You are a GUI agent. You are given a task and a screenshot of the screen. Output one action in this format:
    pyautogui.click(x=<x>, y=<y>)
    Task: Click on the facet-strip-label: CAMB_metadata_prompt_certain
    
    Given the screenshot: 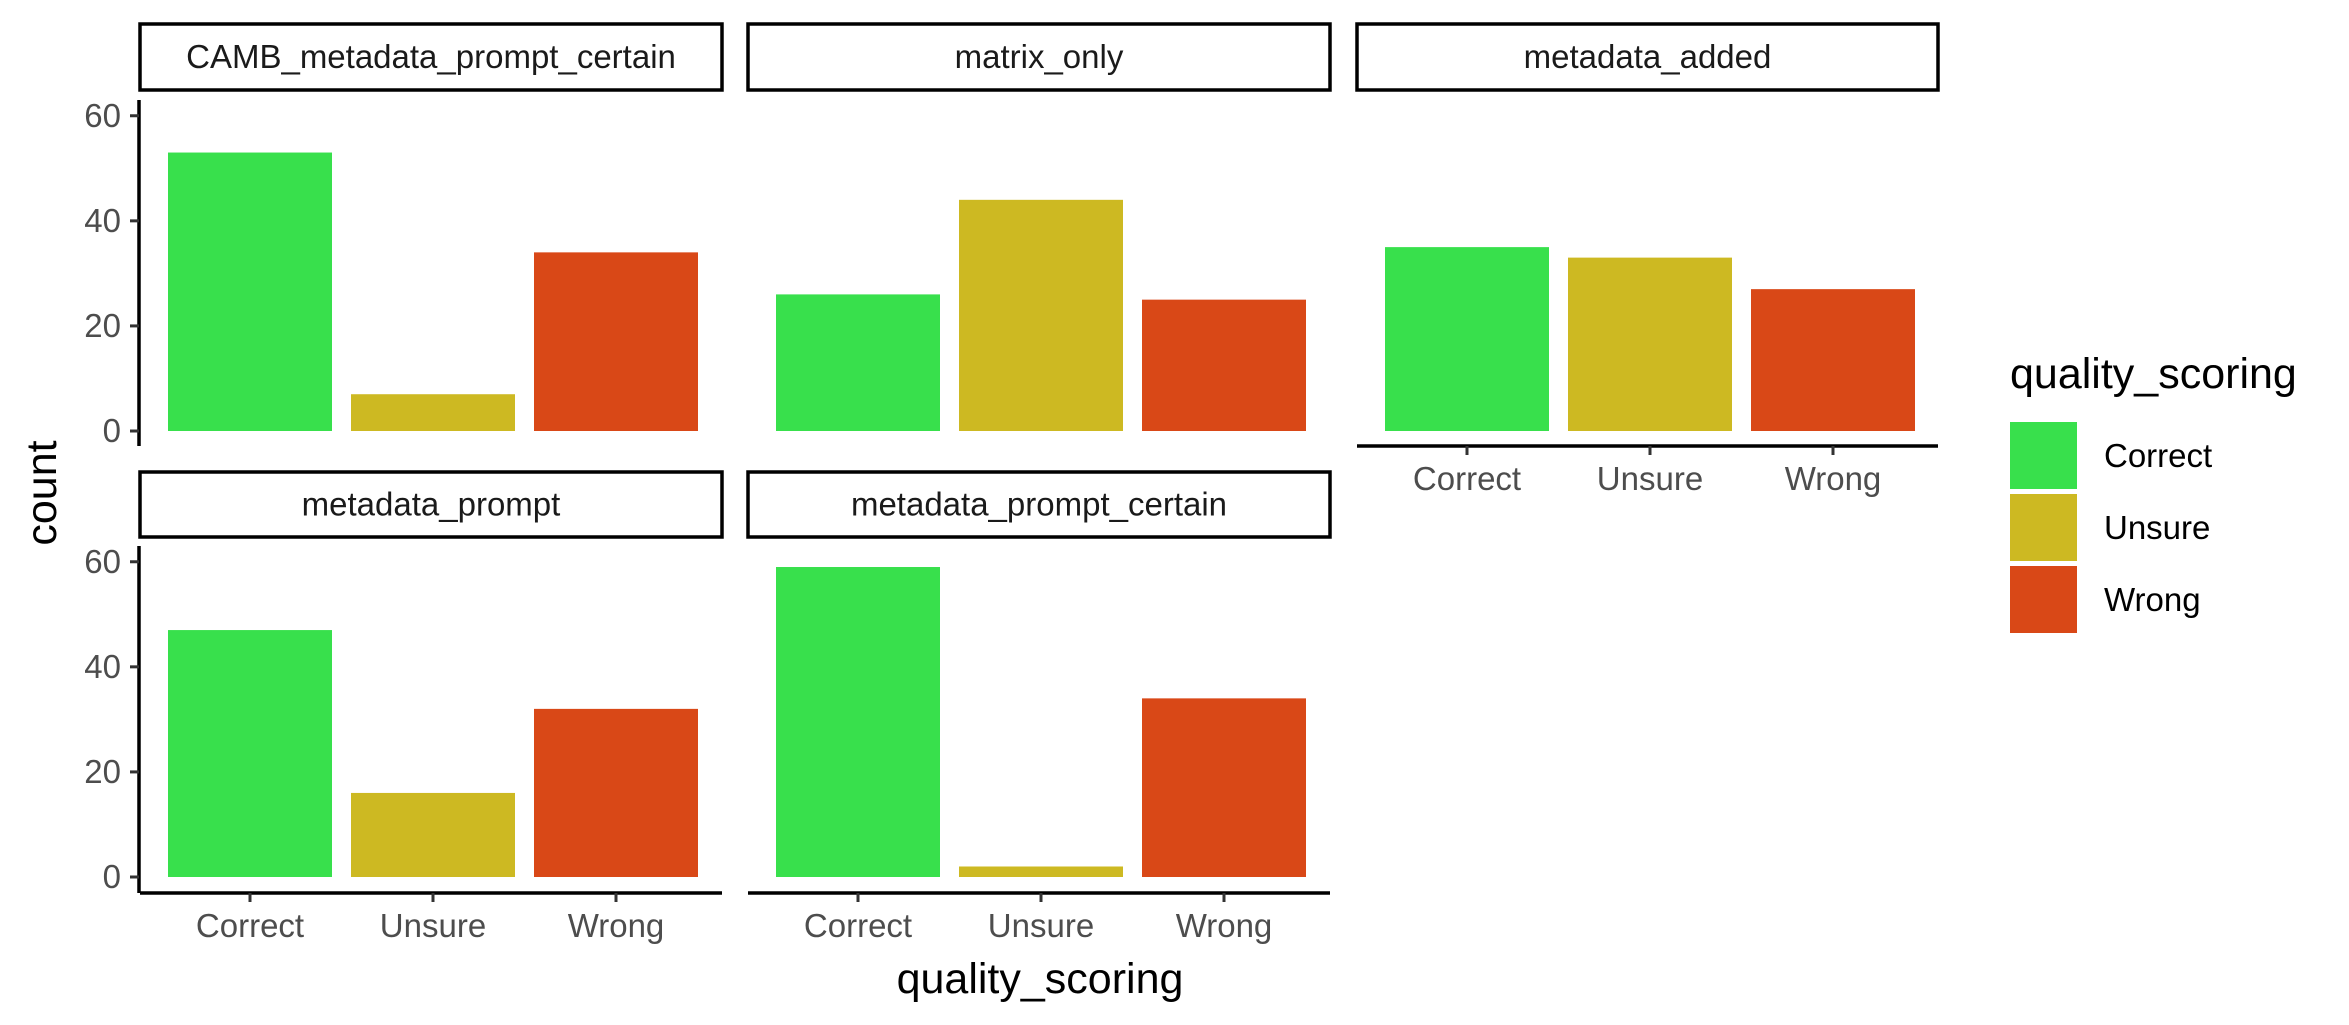 What is the action you would take?
    pyautogui.click(x=431, y=56)
    